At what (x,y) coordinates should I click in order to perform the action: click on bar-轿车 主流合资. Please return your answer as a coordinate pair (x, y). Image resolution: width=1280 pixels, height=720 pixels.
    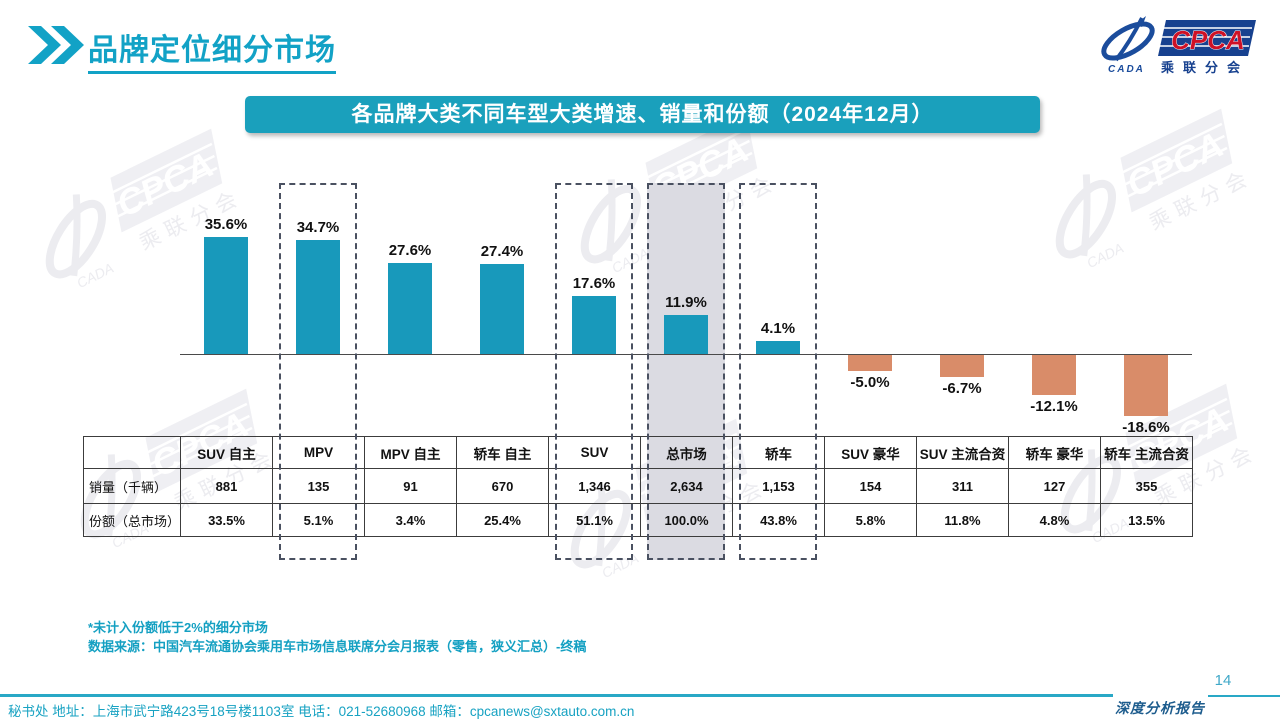
    Looking at the image, I should click on (1146, 385).